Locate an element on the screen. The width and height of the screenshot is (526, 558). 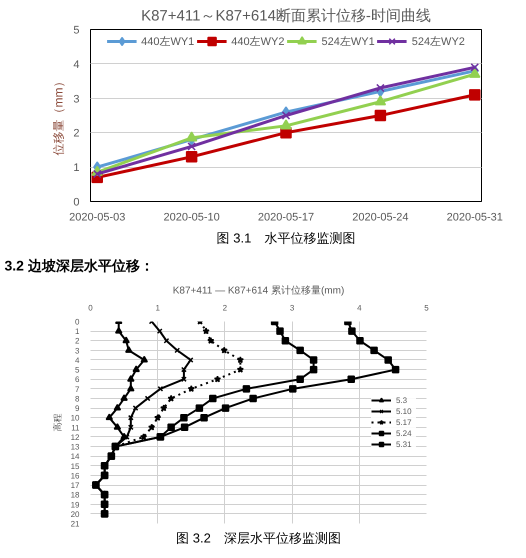
x-tick-label: 0 is located at coordinates (91, 308).